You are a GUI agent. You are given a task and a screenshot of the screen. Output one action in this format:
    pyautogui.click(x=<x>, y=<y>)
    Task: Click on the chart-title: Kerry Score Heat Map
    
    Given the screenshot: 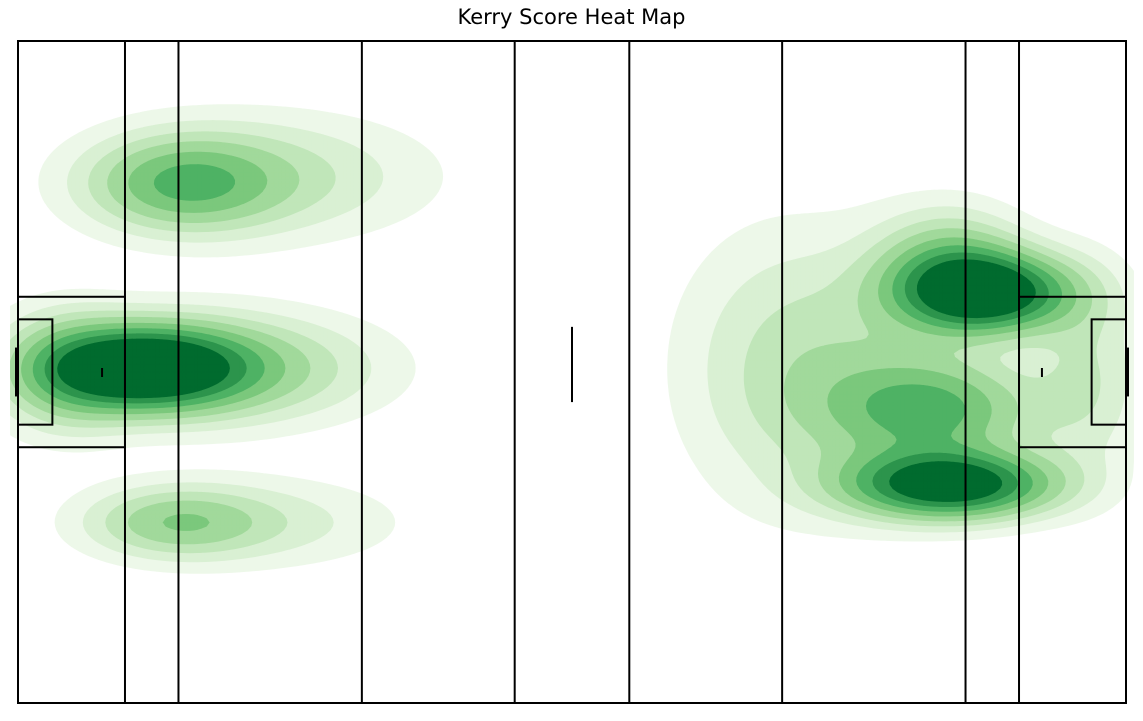 What is the action you would take?
    pyautogui.click(x=571, y=17)
    